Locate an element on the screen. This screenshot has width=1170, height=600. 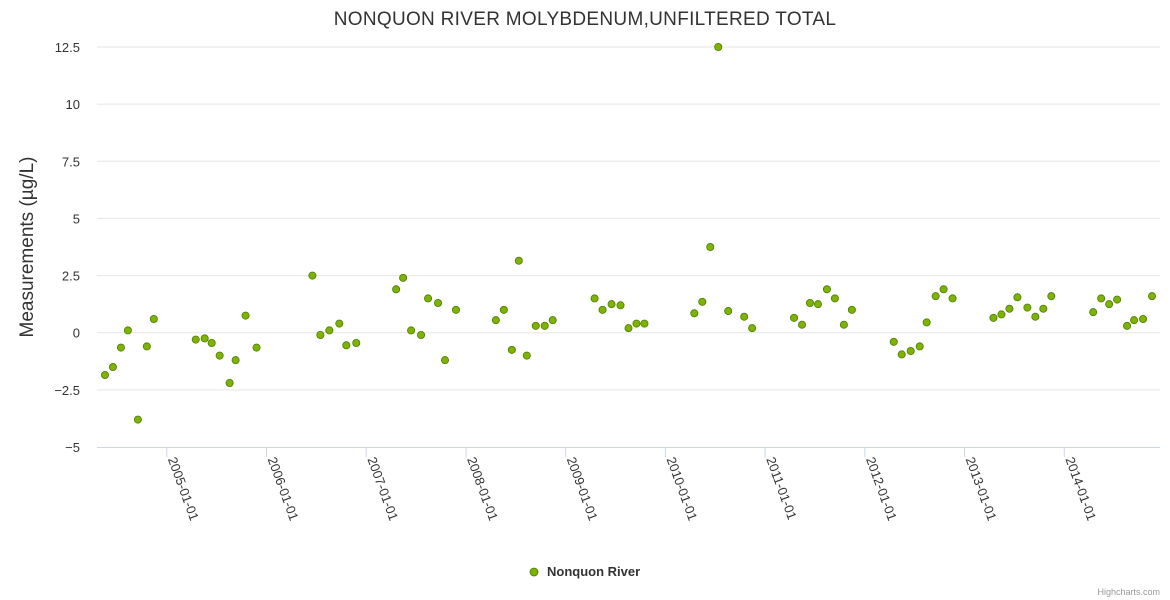
x-tick-label: 2011-01-01 is located at coordinates (781, 488).